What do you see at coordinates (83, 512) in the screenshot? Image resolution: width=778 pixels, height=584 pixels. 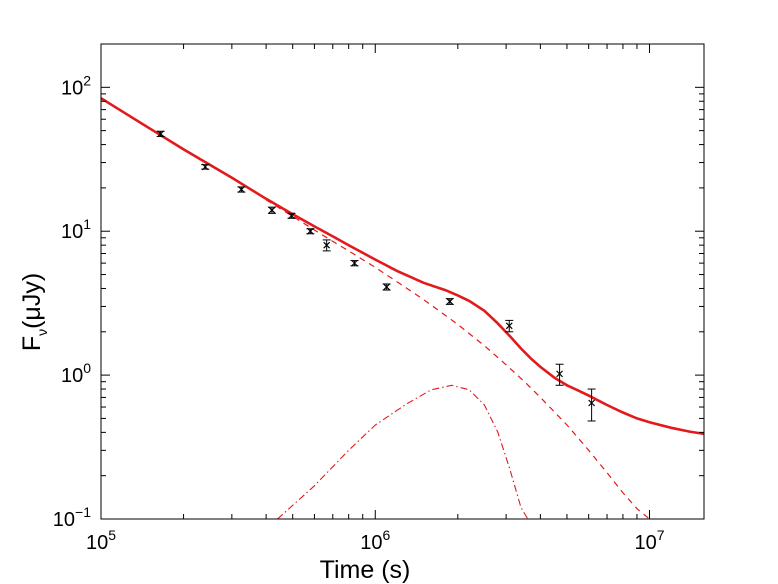 I see `tick-label-exponent: −1` at bounding box center [83, 512].